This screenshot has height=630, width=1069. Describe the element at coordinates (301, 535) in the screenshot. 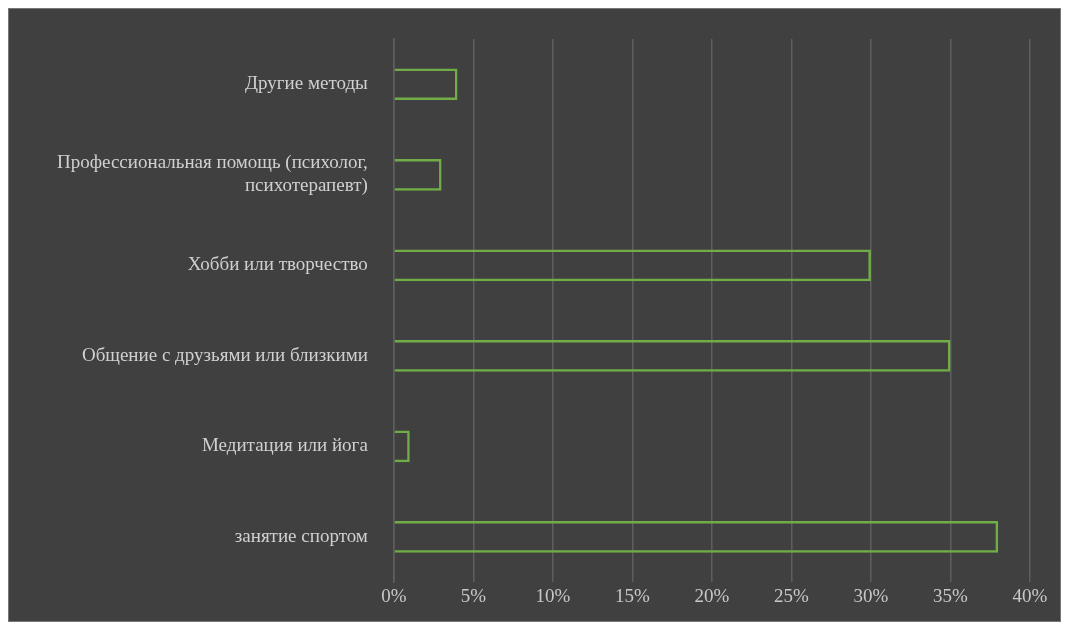

I see `y-tick-label: занятие спортом` at that location.